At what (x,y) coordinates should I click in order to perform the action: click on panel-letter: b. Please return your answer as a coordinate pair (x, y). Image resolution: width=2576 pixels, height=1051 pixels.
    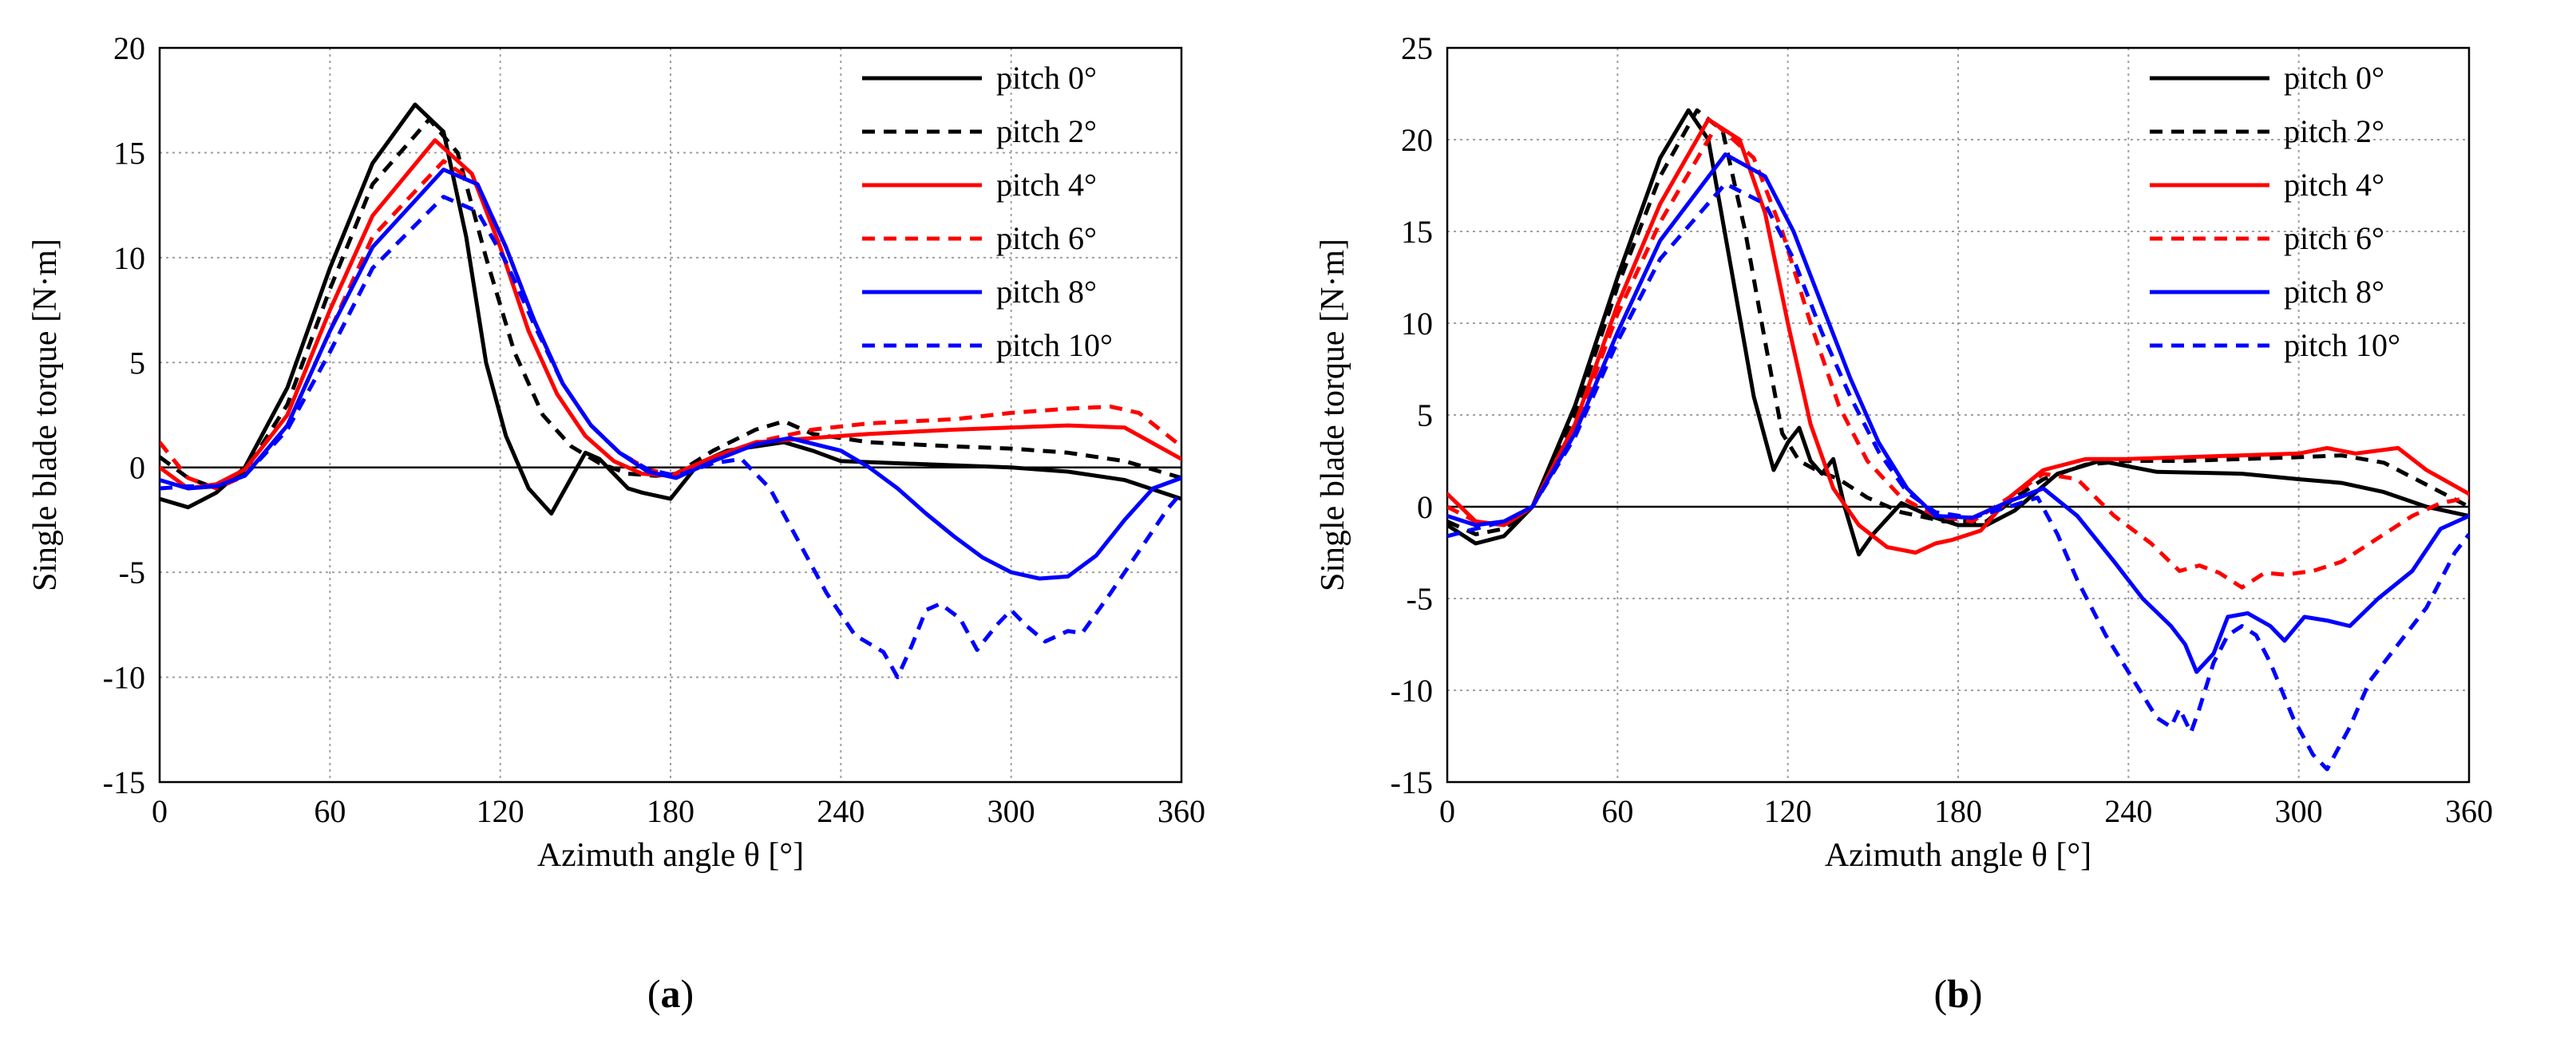
    Looking at the image, I should click on (1958, 993).